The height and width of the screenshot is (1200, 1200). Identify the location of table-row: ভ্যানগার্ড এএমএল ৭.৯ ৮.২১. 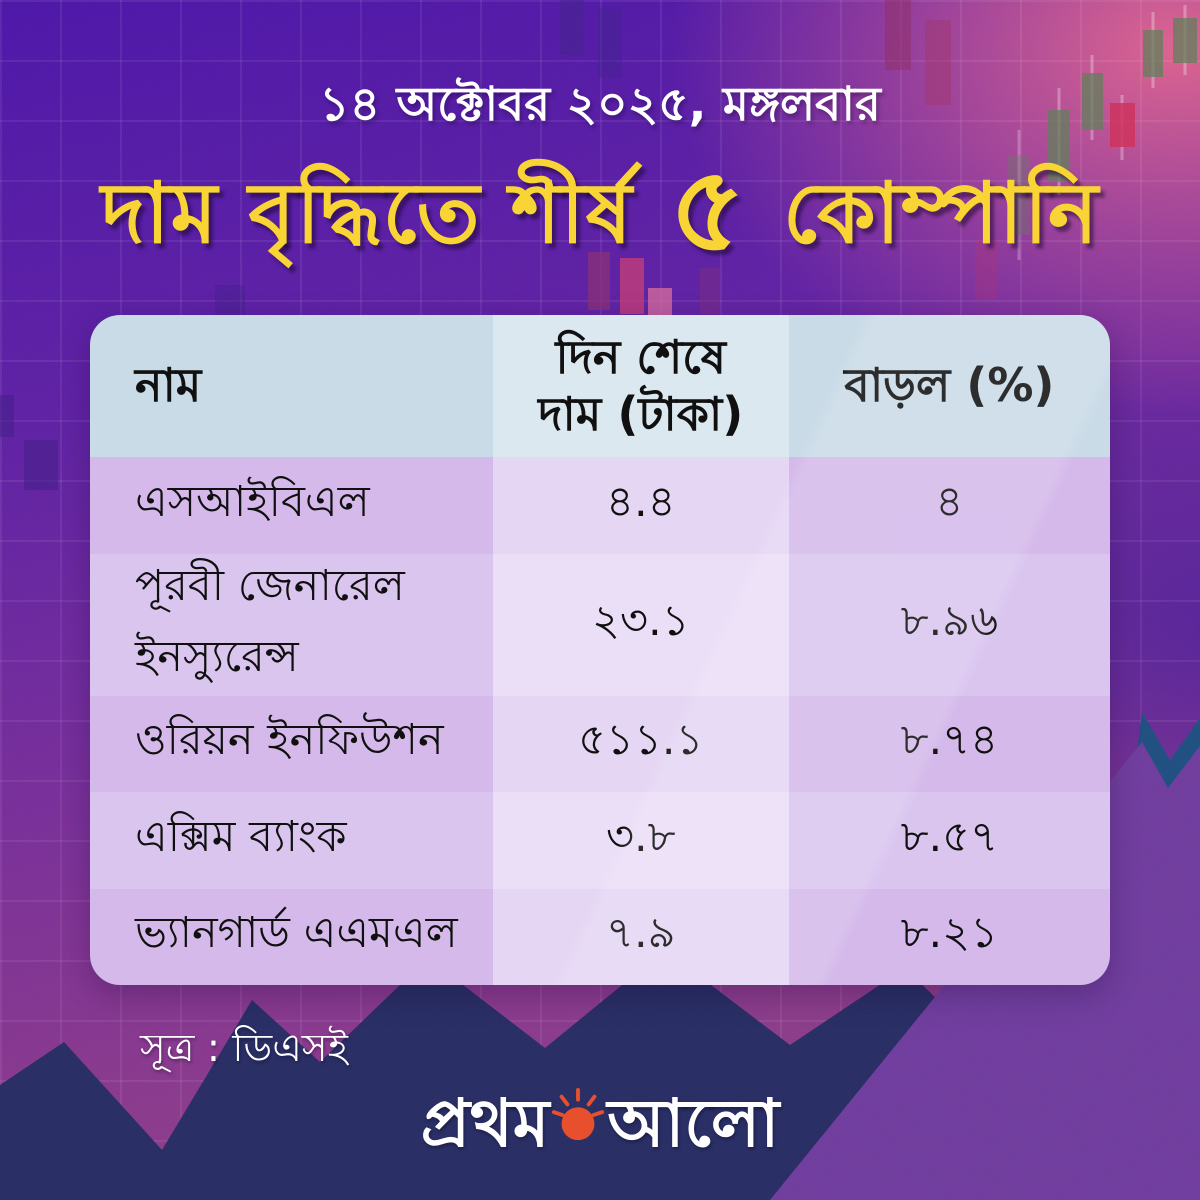
(600, 936).